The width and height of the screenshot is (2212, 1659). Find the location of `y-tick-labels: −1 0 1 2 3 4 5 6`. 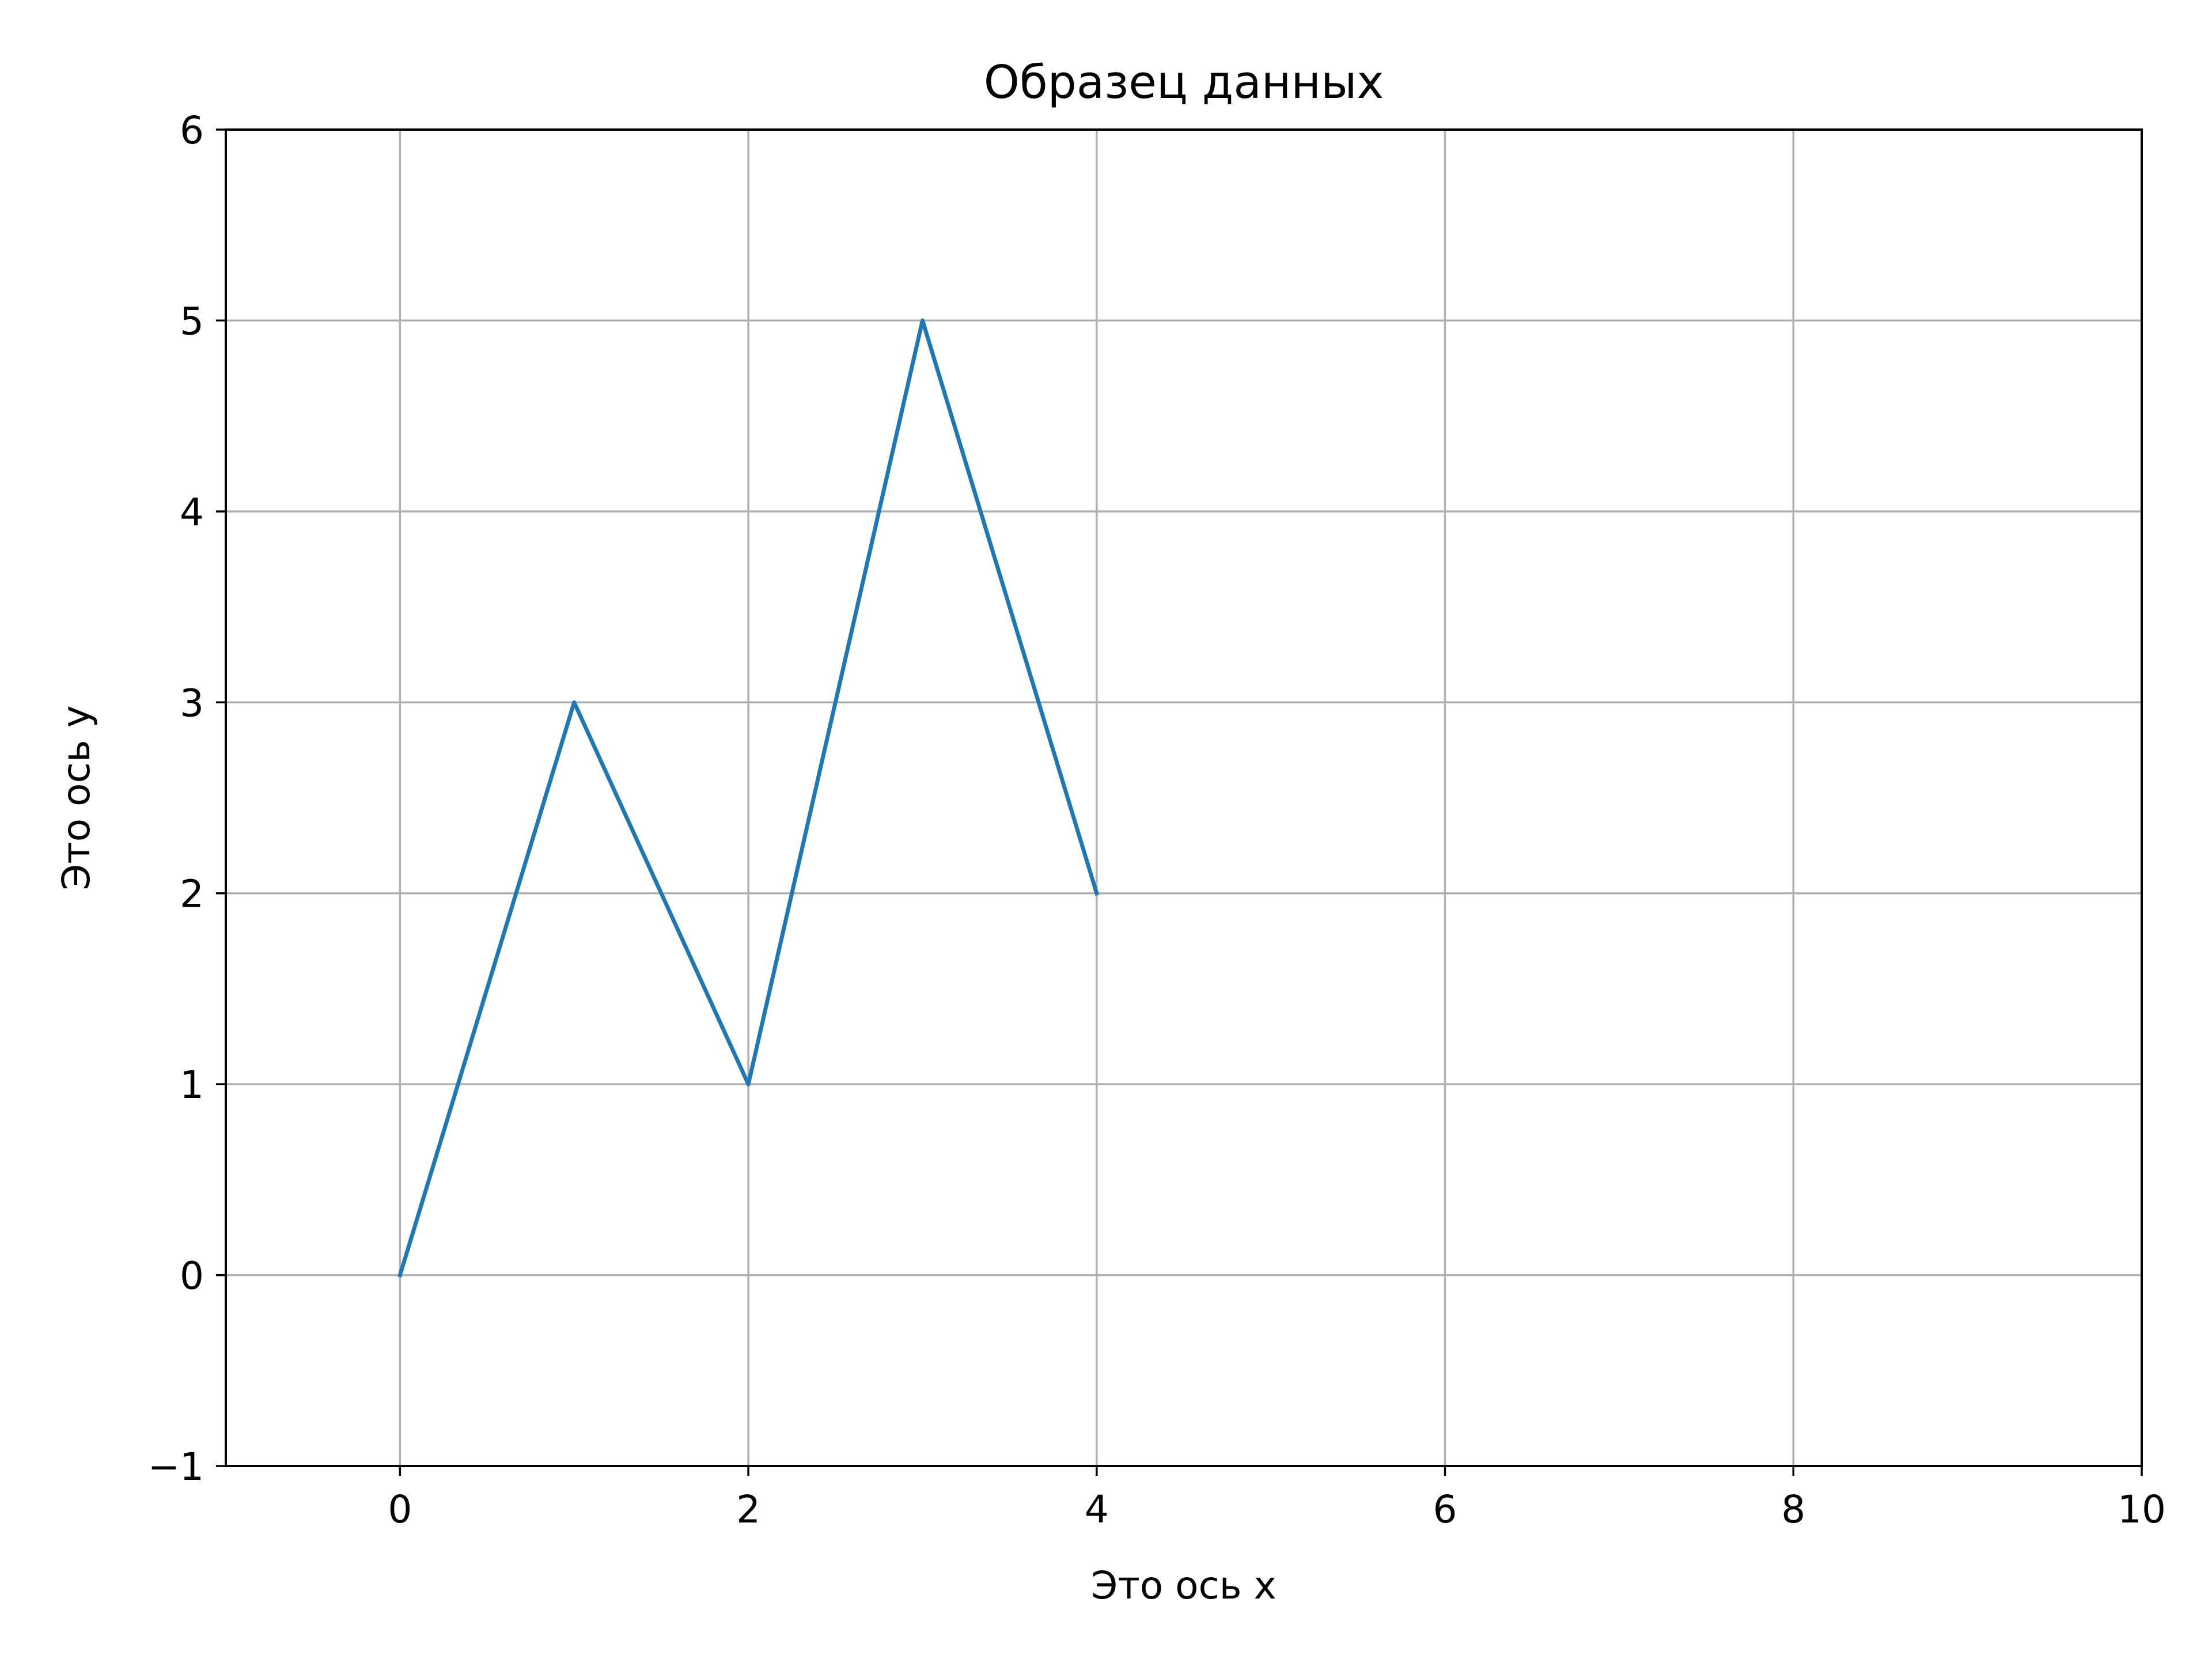

y-tick-labels: −1 0 1 2 3 4 5 6 is located at coordinates (176, 798).